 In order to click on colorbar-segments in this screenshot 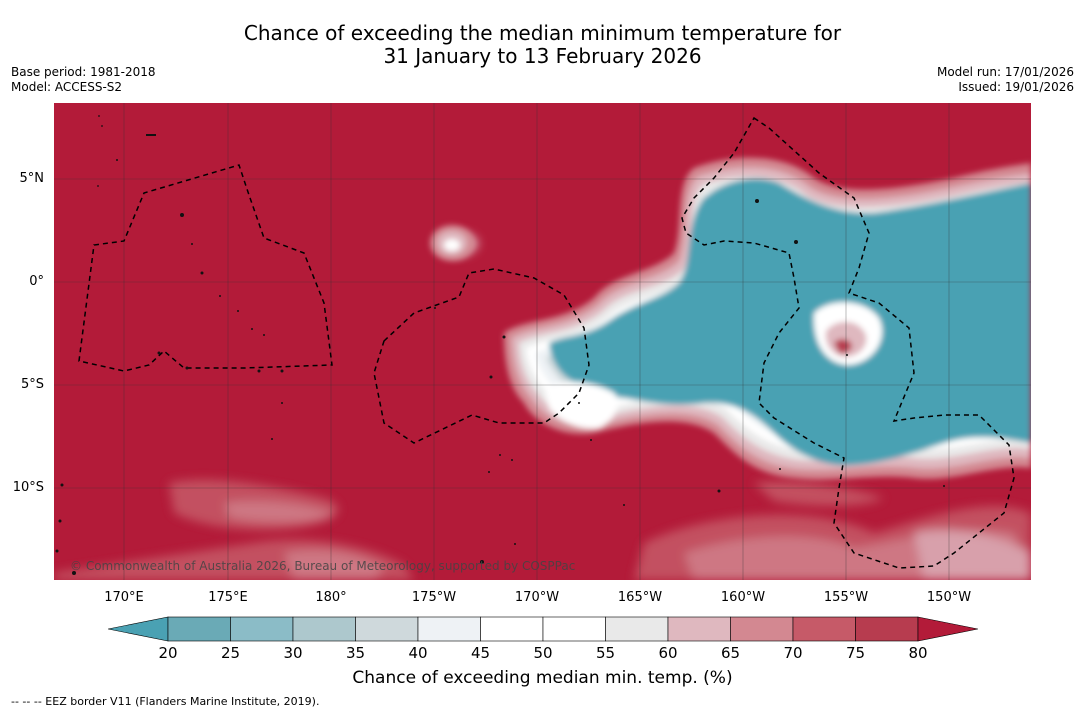, I will do `click(543, 629)`.